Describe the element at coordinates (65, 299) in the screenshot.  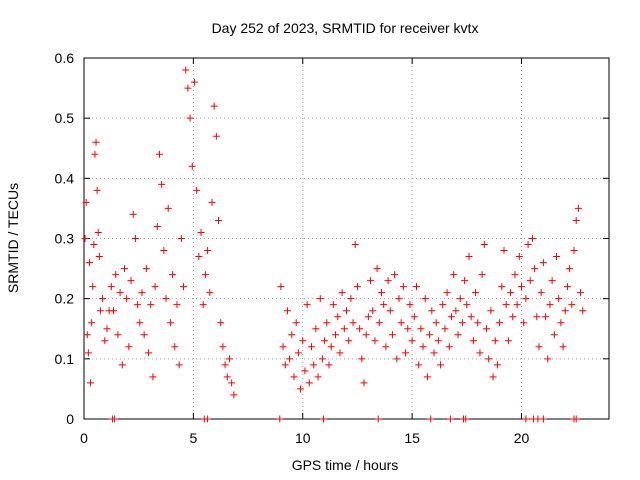
I see `y-tick-label: 0.2` at that location.